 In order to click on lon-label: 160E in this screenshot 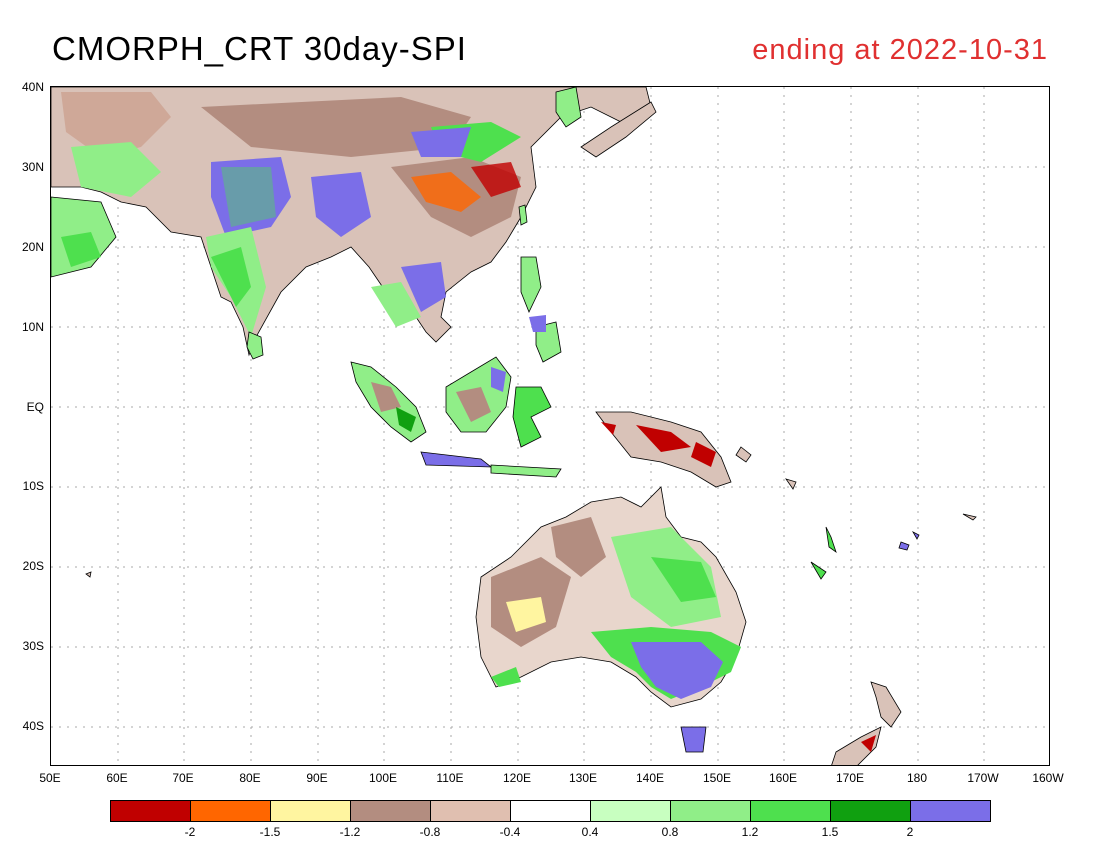, I will do `click(783, 778)`.